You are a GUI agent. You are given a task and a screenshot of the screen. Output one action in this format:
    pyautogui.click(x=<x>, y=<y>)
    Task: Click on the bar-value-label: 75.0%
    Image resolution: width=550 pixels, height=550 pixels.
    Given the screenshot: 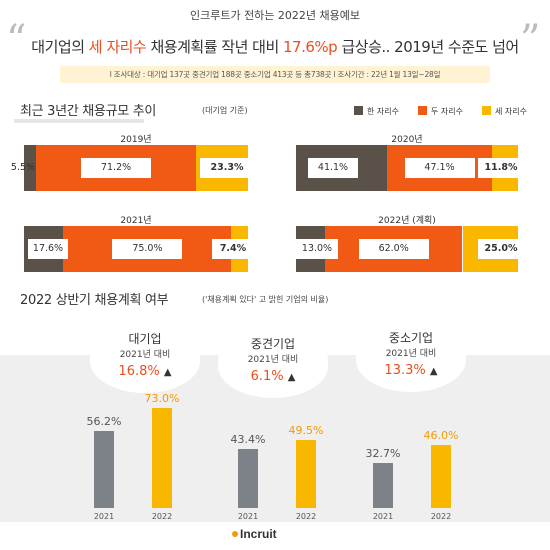 What is the action you would take?
    pyautogui.click(x=147, y=249)
    